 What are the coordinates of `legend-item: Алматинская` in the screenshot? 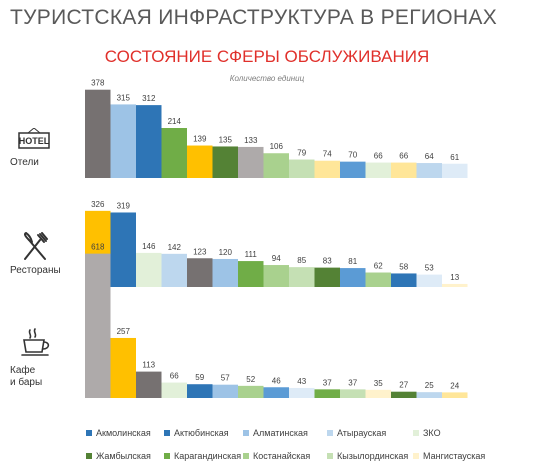 It's located at (275, 433).